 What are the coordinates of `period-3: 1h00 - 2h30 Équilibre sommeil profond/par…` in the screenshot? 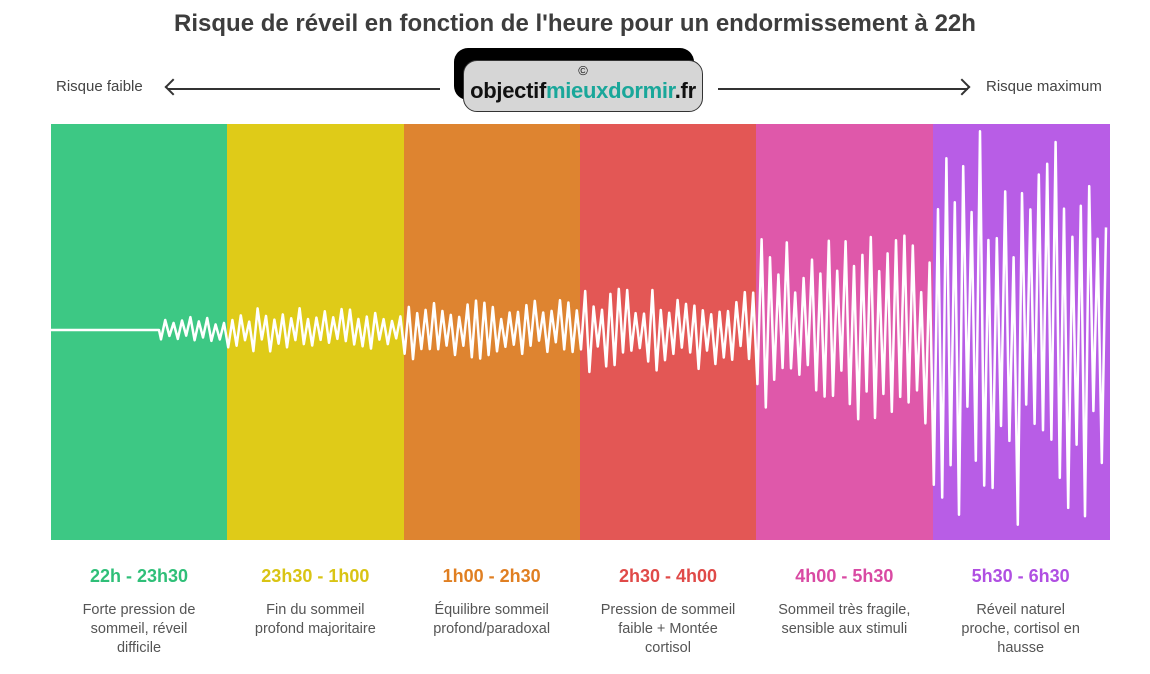 It's located at (492, 602).